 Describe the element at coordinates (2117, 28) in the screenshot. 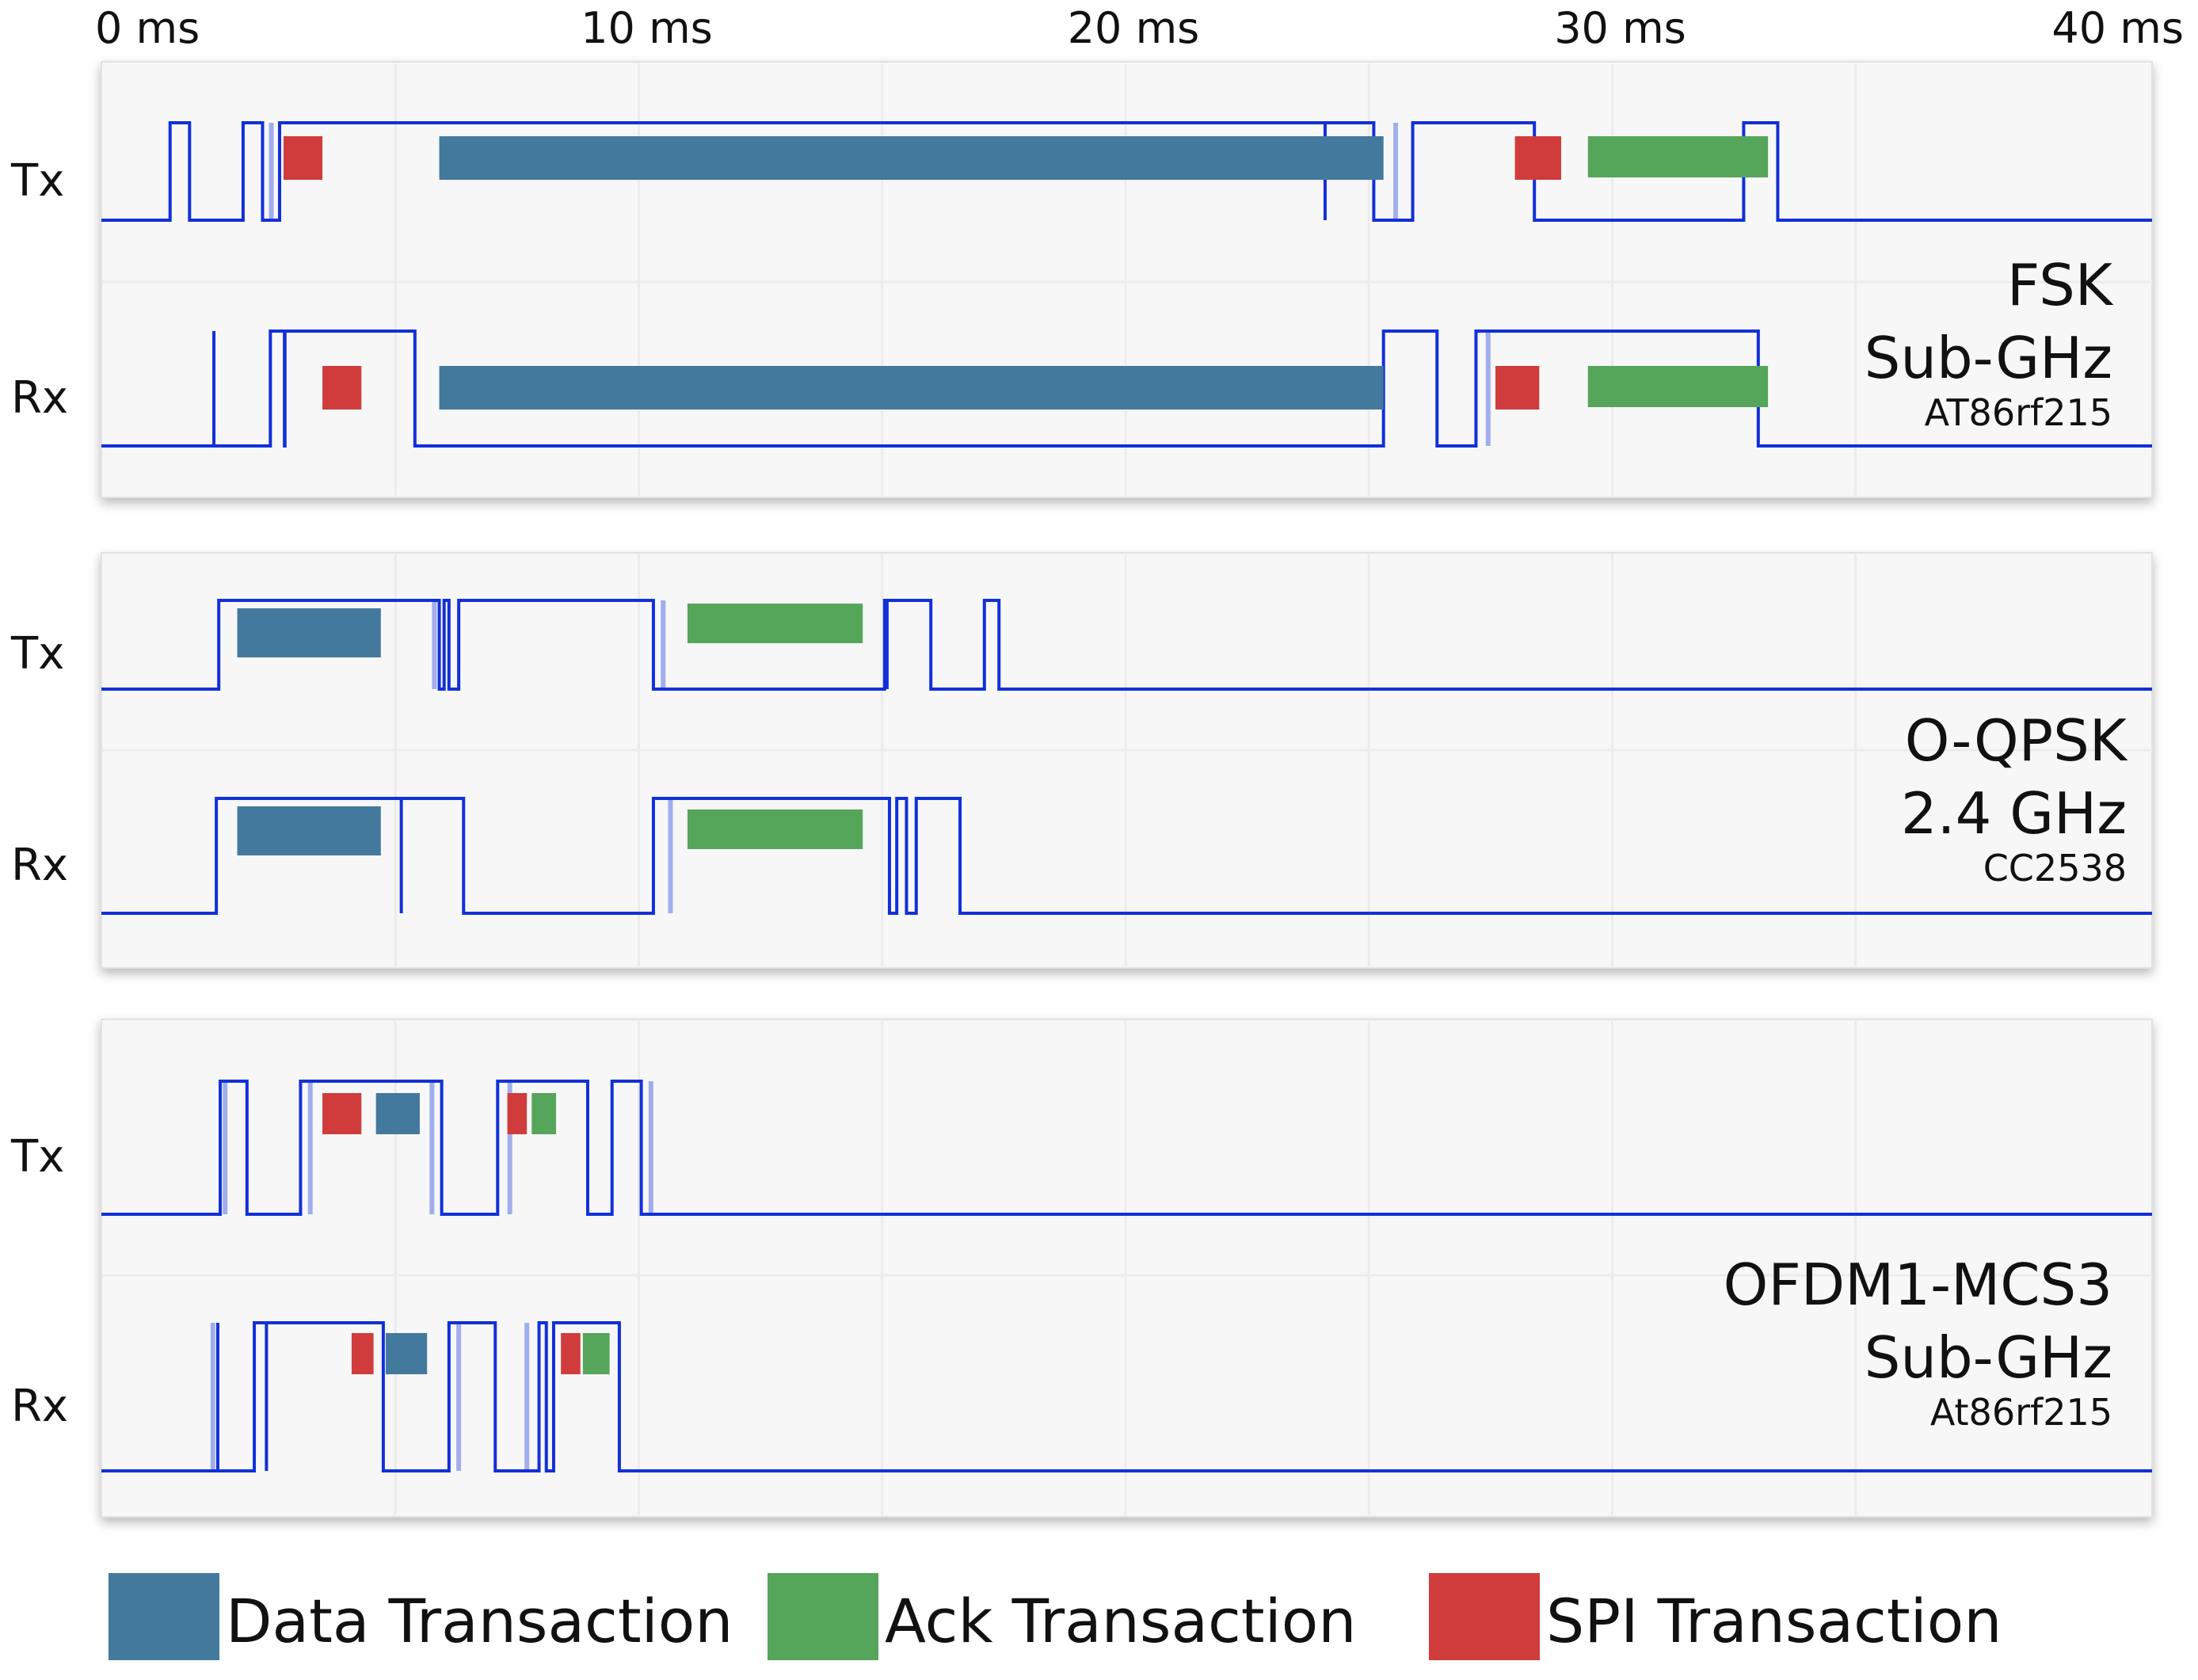

I see `x-tick-label: 40 ms` at that location.